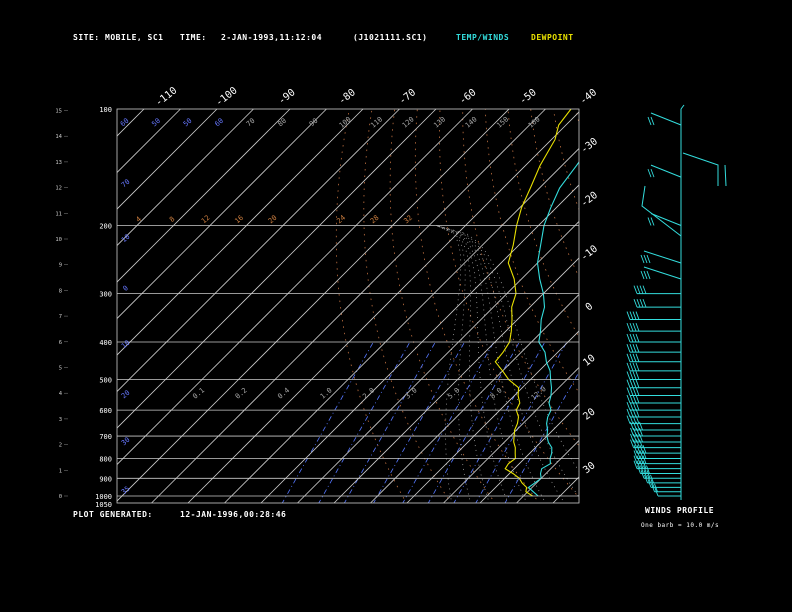  What do you see at coordinates (680, 525) in the screenshot?
I see `barb-note: One barb = 10.0 m/s` at bounding box center [680, 525].